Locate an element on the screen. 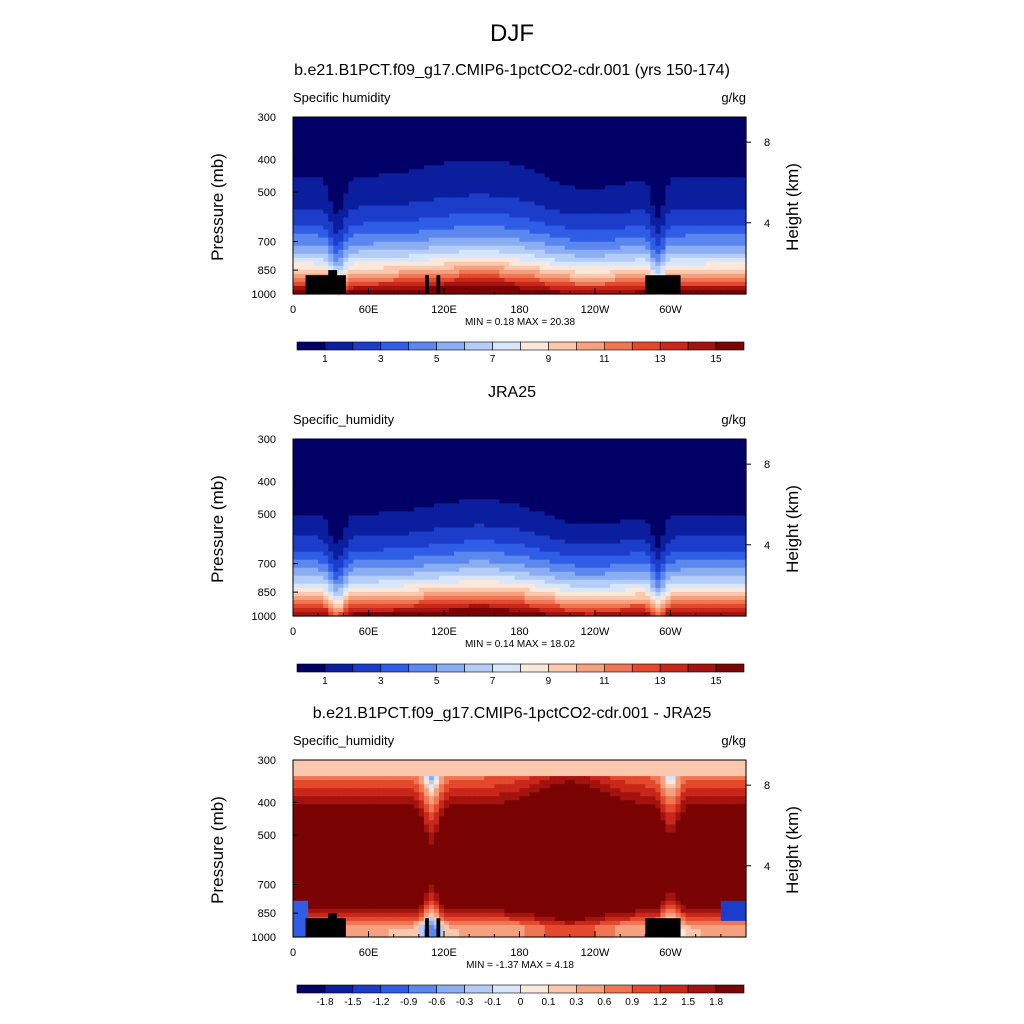 This screenshot has height=1024, width=1024. figure-title: DJF is located at coordinates (512, 33).